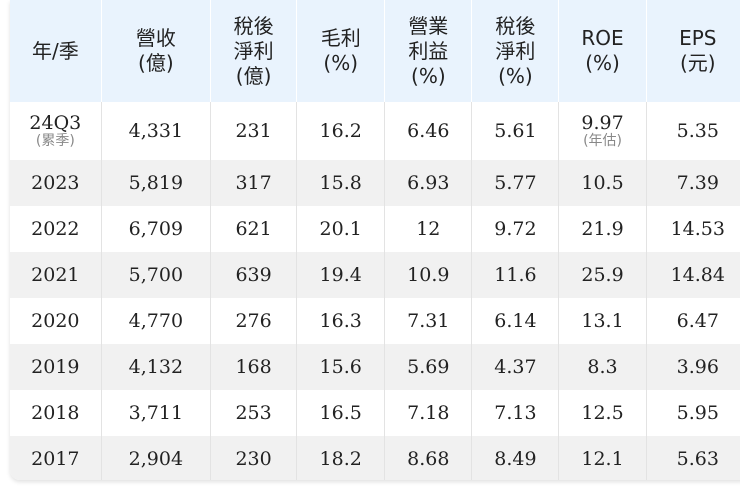  What do you see at coordinates (341, 458) in the screenshot?
I see `table-cell: 18.2` at bounding box center [341, 458].